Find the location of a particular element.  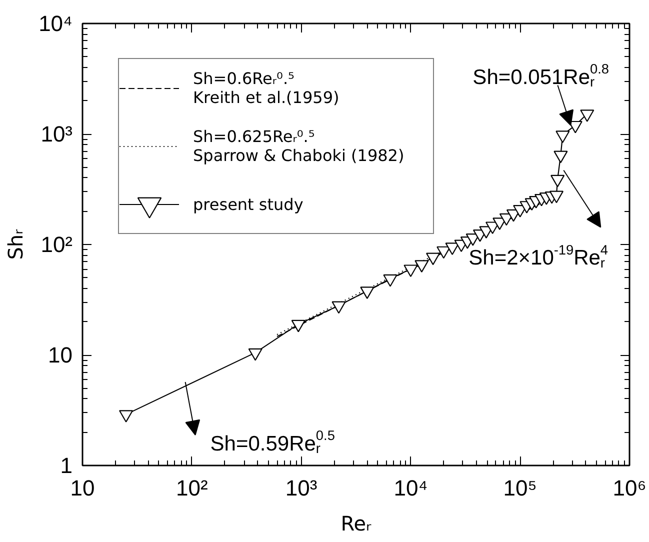

y-tick-label: 1 is located at coordinates (66, 465).